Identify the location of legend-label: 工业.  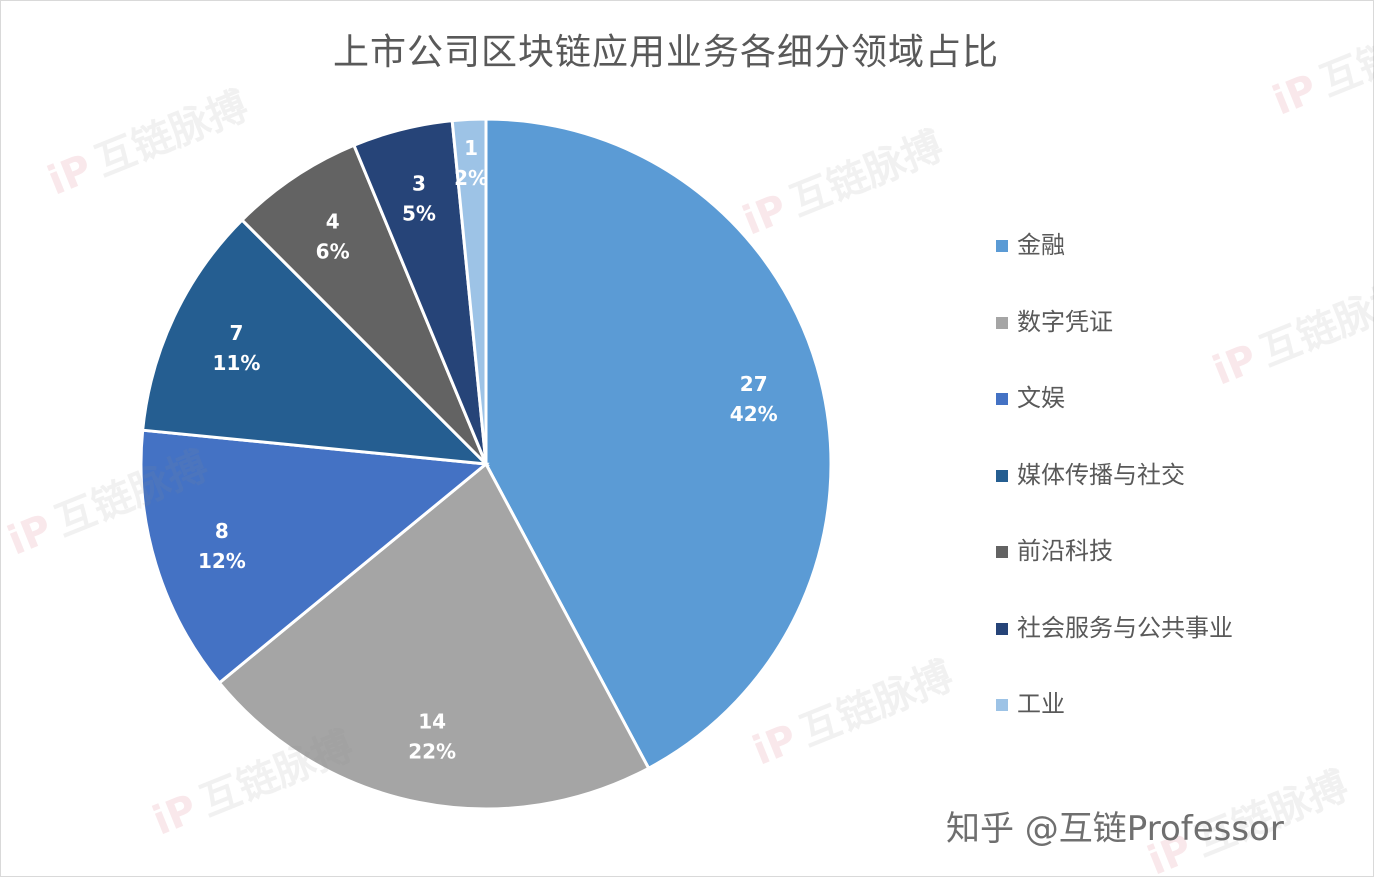
(1041, 704).